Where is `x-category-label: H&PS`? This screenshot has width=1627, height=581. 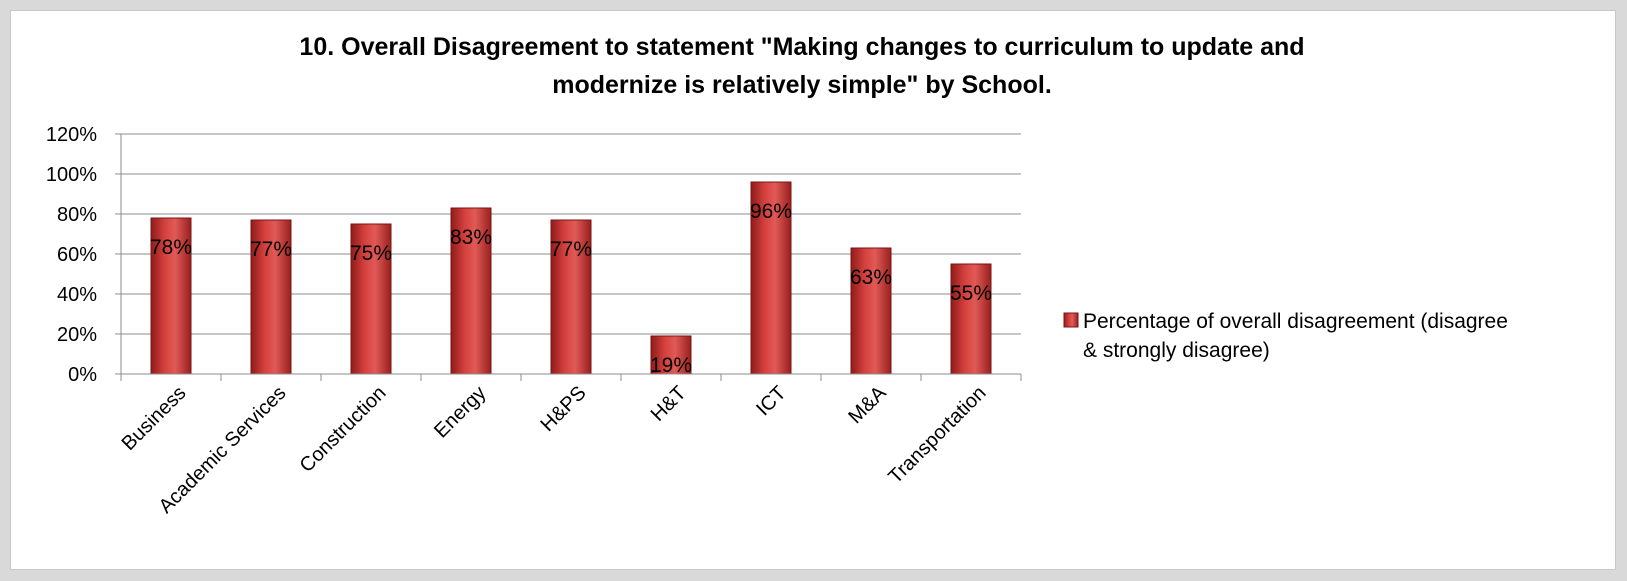 x-category-label: H&PS is located at coordinates (563, 409).